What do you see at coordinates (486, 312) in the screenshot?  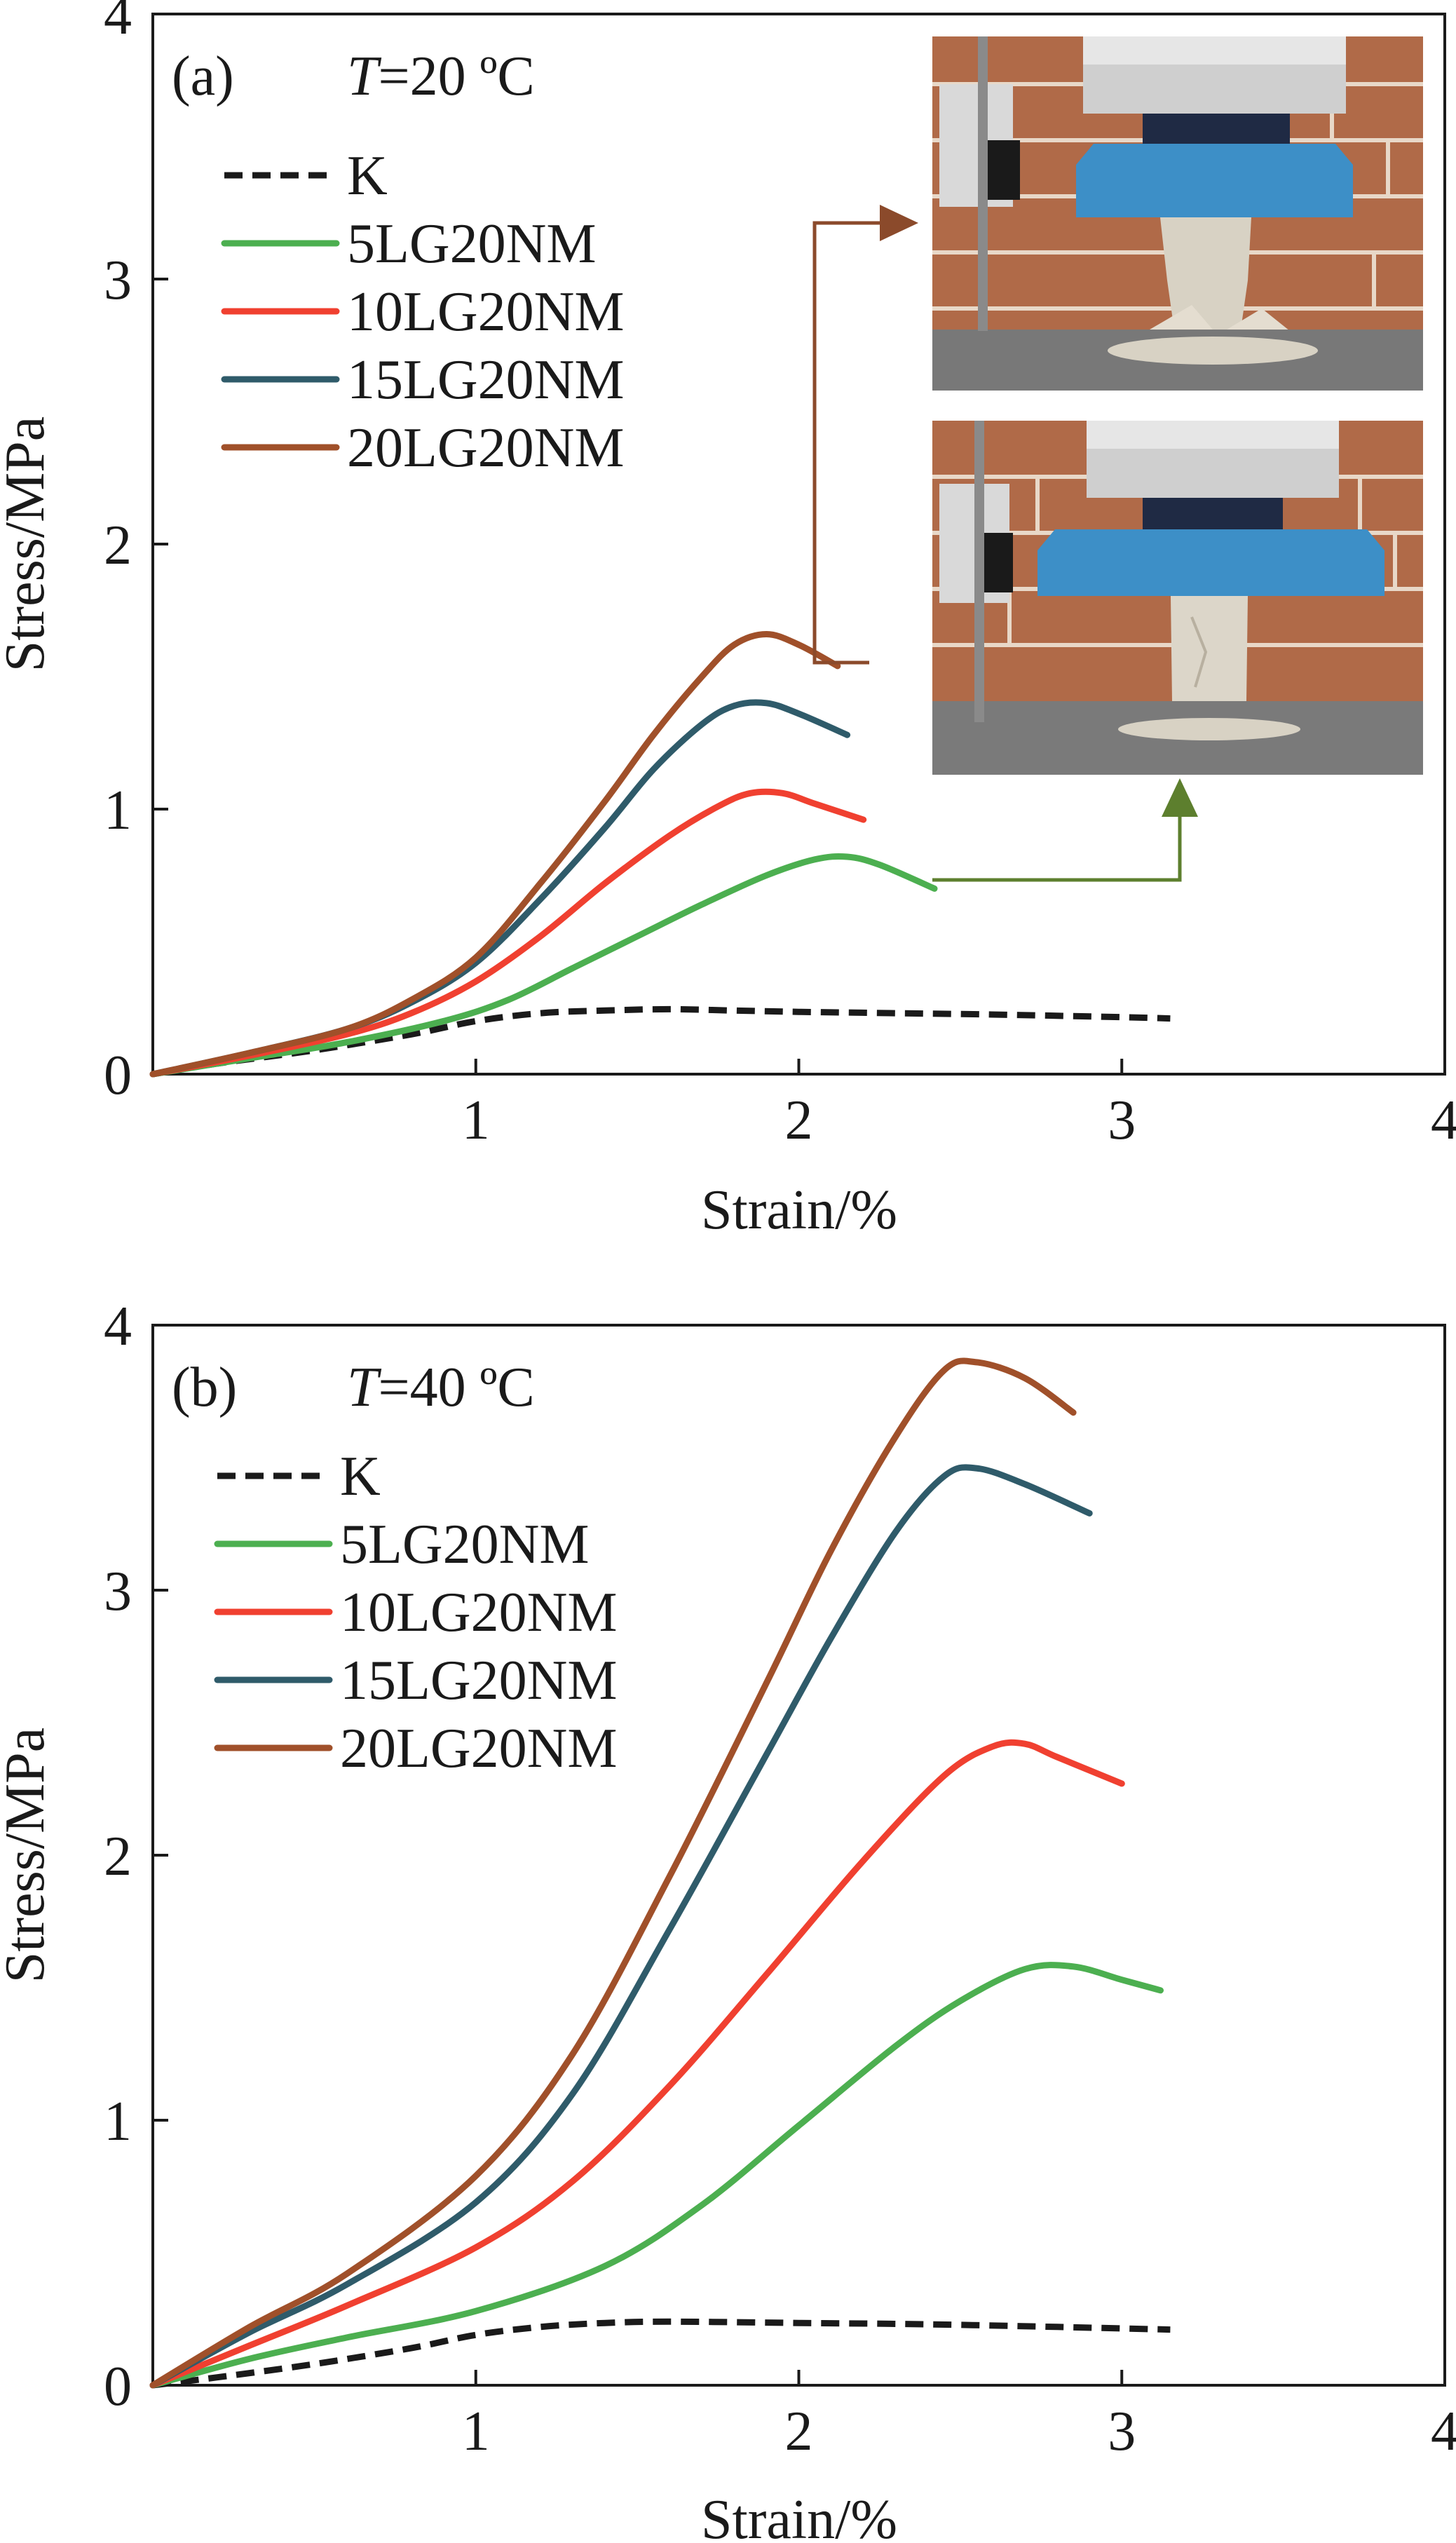 I see `legend-label-a-10LG20NM: 10LG20NM` at bounding box center [486, 312].